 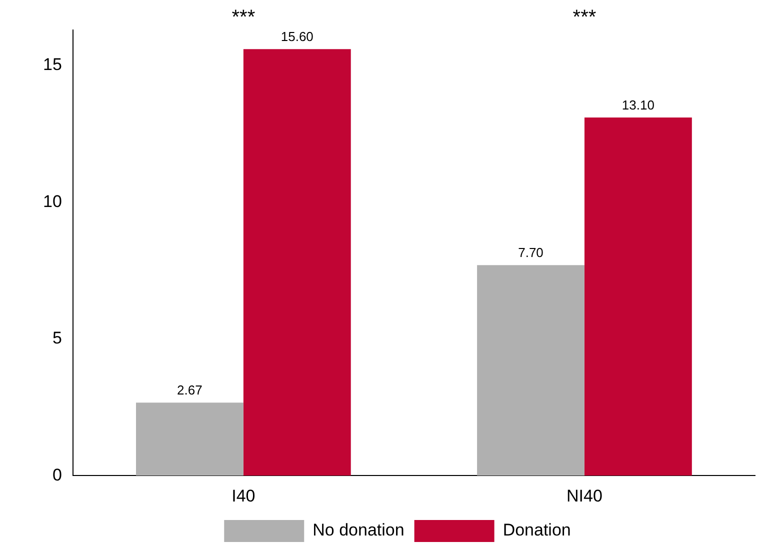 I want to click on y-tick-label: 5, so click(x=57, y=338).